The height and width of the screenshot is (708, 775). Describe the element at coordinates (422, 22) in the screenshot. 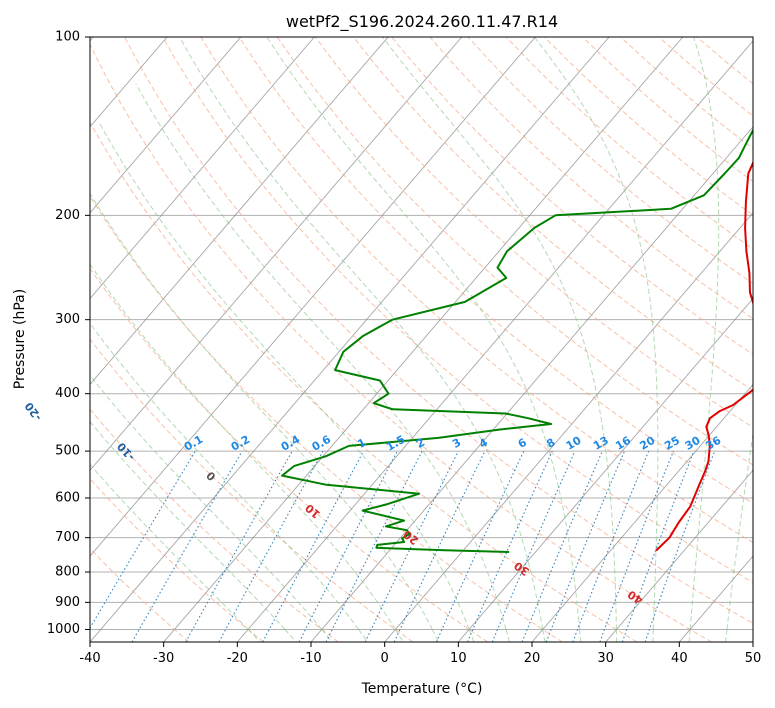

I see `chart-title: wetPf2_S196.2024.260.11.47.R14` at that location.